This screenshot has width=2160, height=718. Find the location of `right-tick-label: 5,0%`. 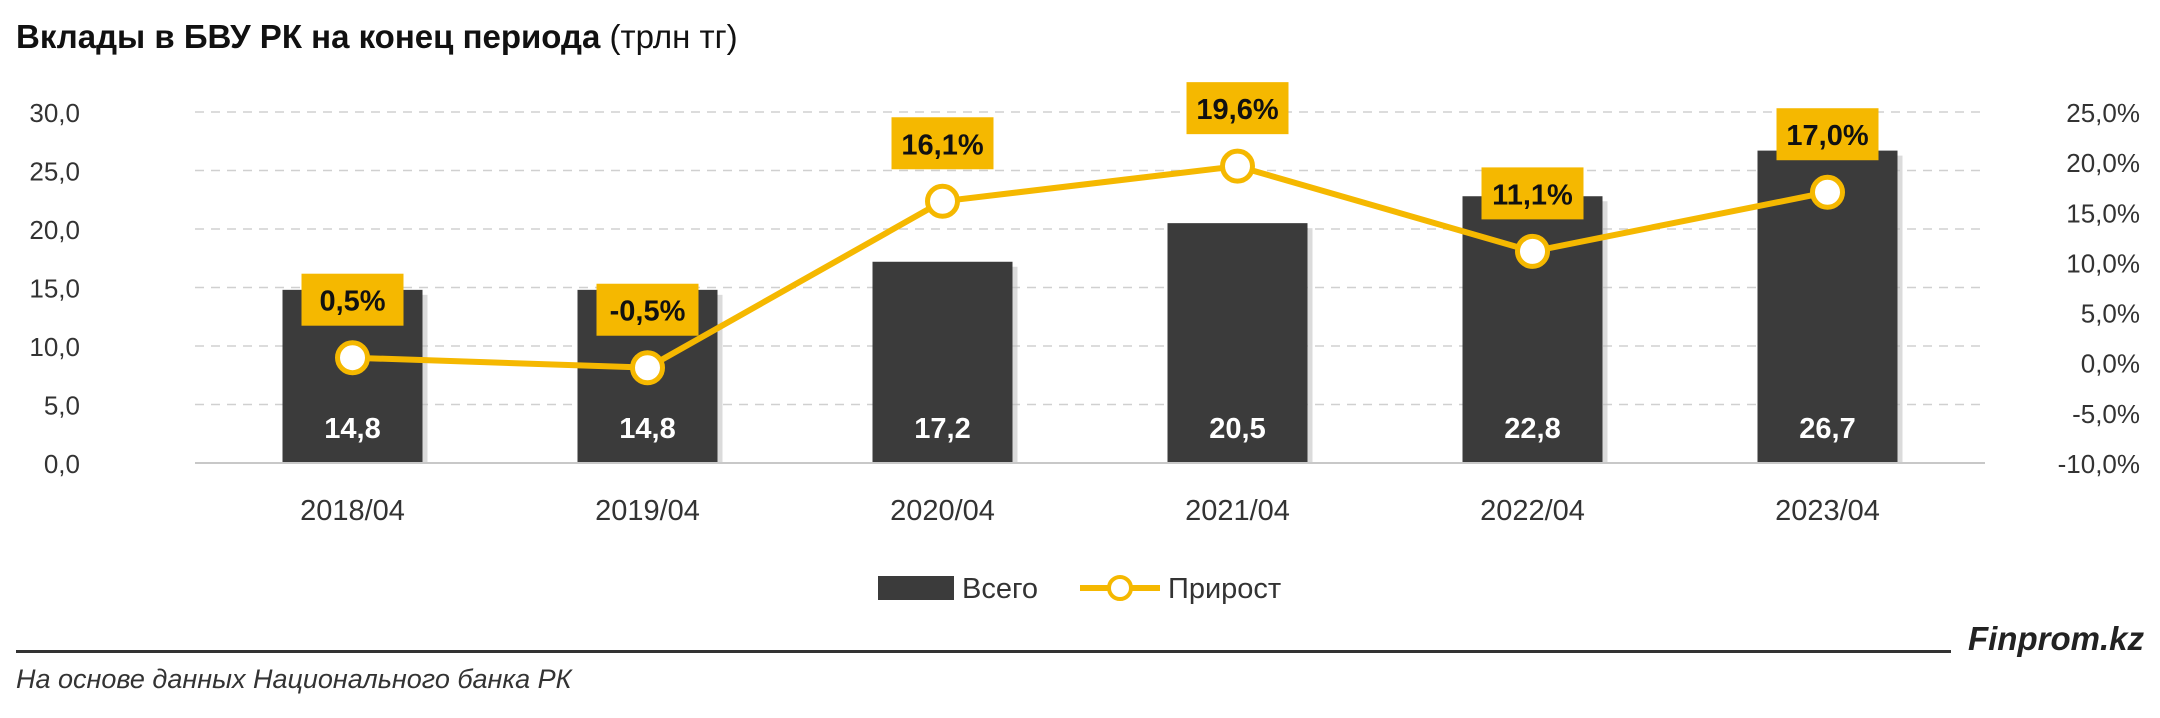

right-tick-label: 5,0% is located at coordinates (2110, 314).